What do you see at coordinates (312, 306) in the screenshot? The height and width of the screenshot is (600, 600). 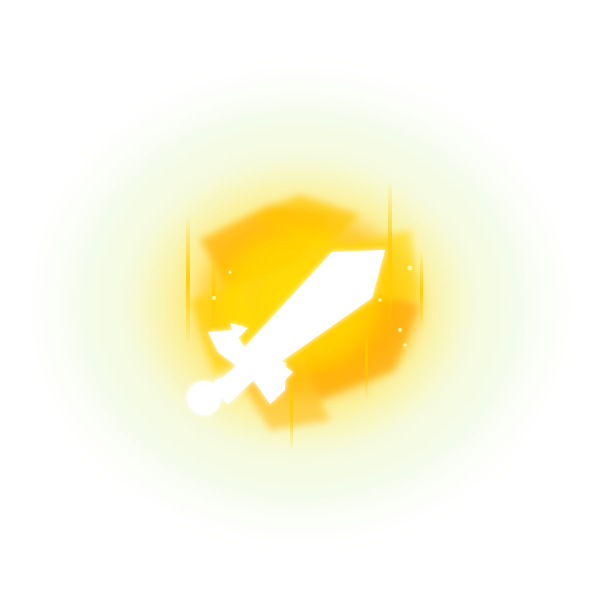 I see `sparkles` at bounding box center [312, 306].